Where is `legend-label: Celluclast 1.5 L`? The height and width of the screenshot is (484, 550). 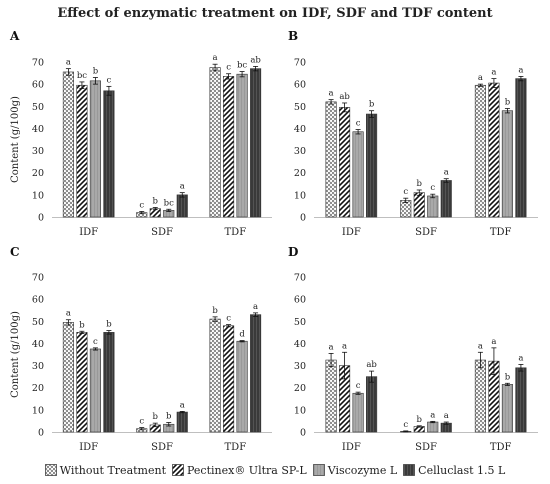
legend-label: Celluclast 1.5 L is located at coordinates (462, 470).